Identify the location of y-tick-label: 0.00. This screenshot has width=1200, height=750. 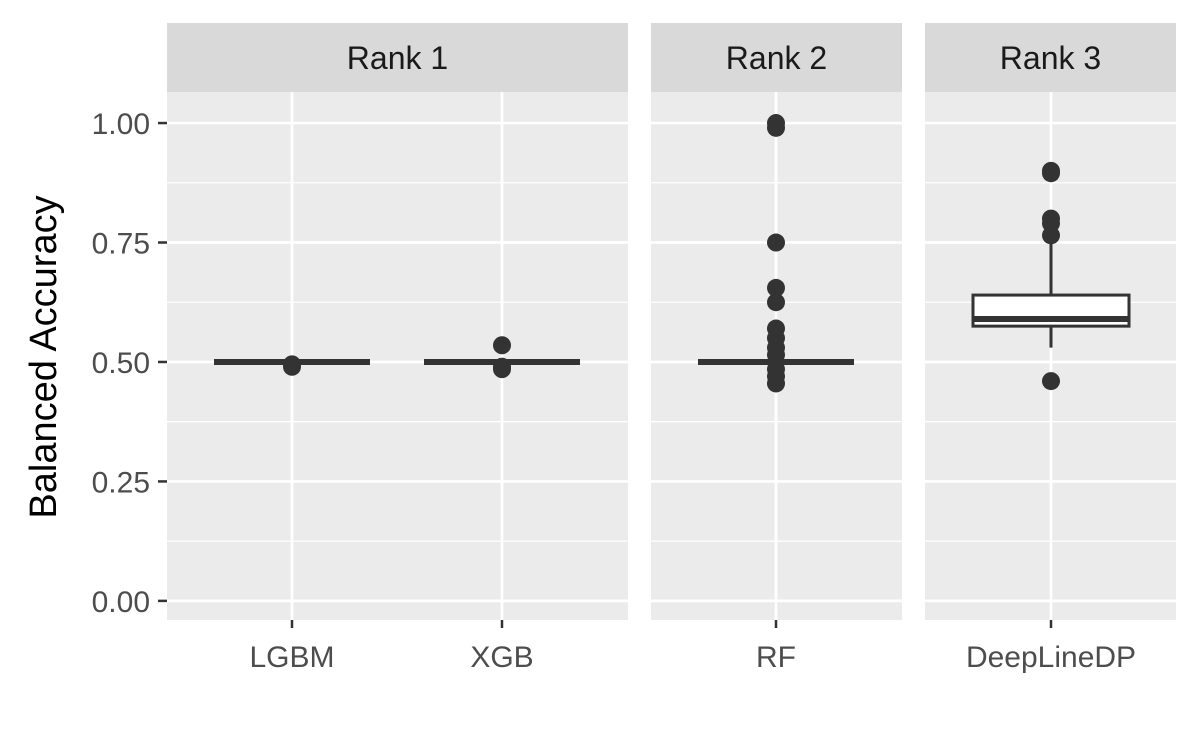
(121, 602).